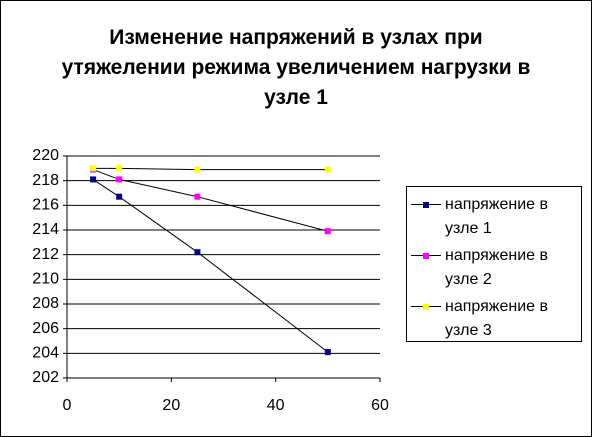 The height and width of the screenshot is (437, 592). I want to click on legend-item: напряжение в узле 2, so click(494, 268).